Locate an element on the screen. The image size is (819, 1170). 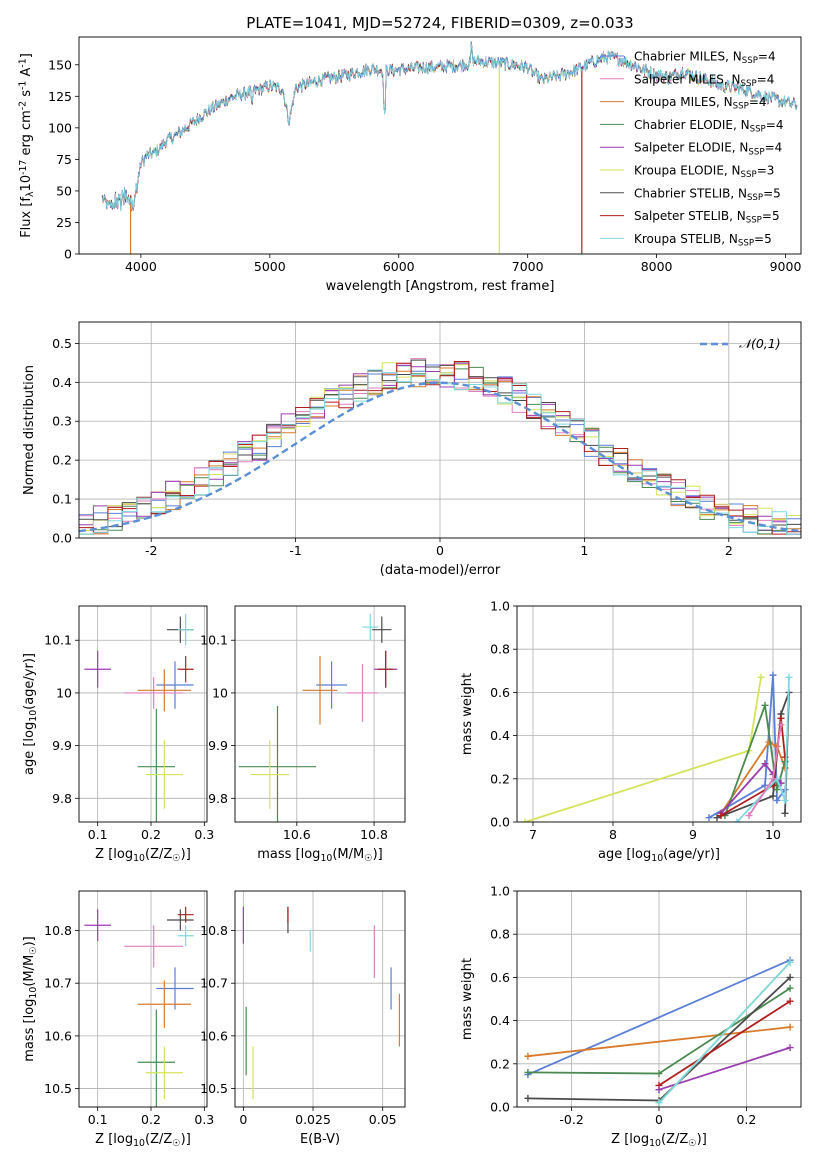
mass-ebv-frame is located at coordinates (320, 999).